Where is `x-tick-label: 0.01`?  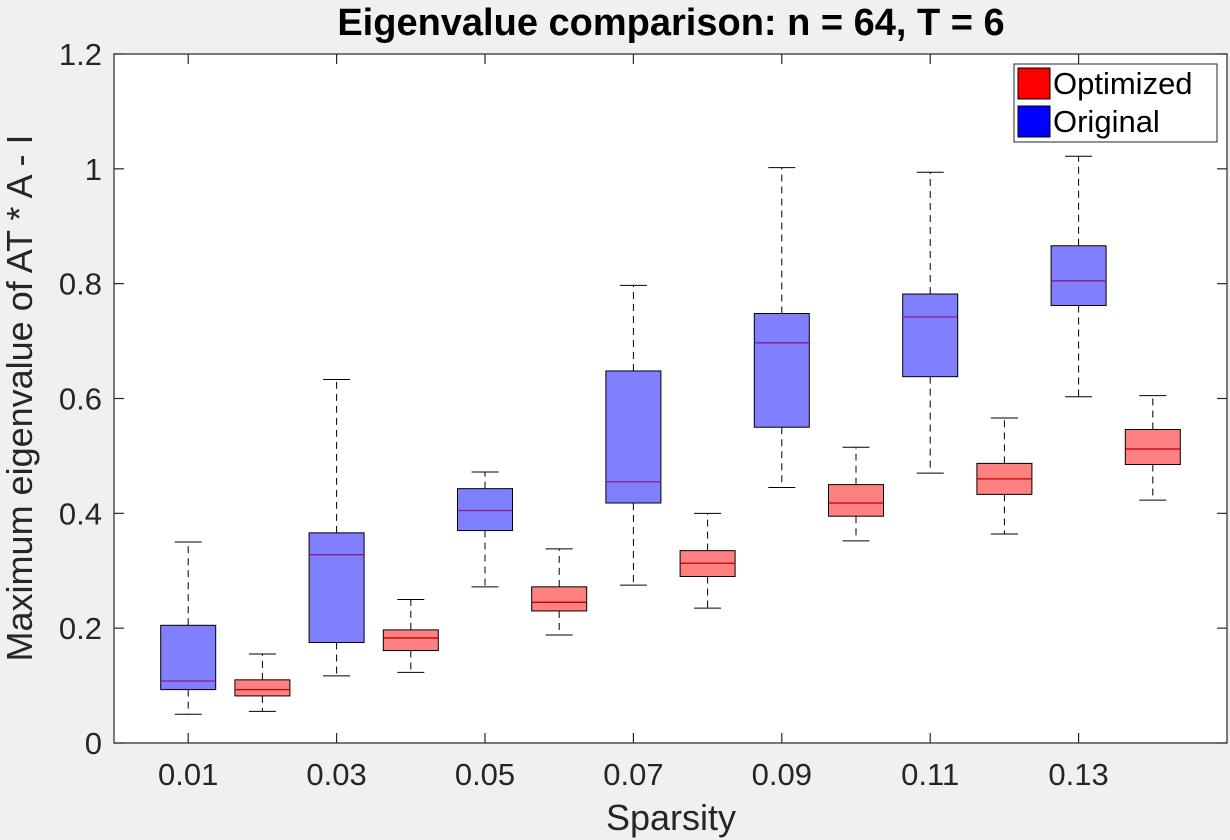
x-tick-label: 0.01 is located at coordinates (188, 774).